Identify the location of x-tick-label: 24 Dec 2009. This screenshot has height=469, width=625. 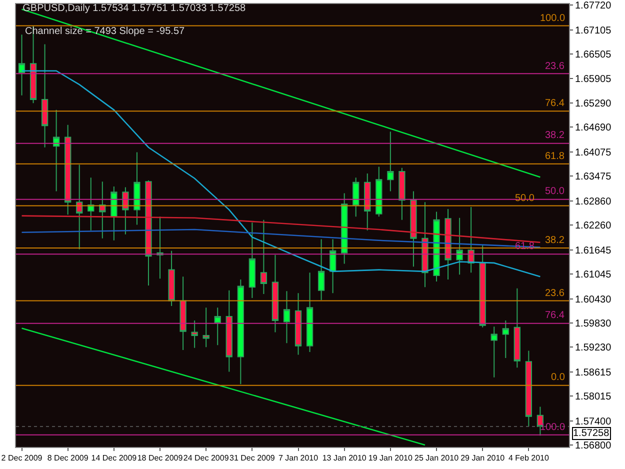
(206, 458).